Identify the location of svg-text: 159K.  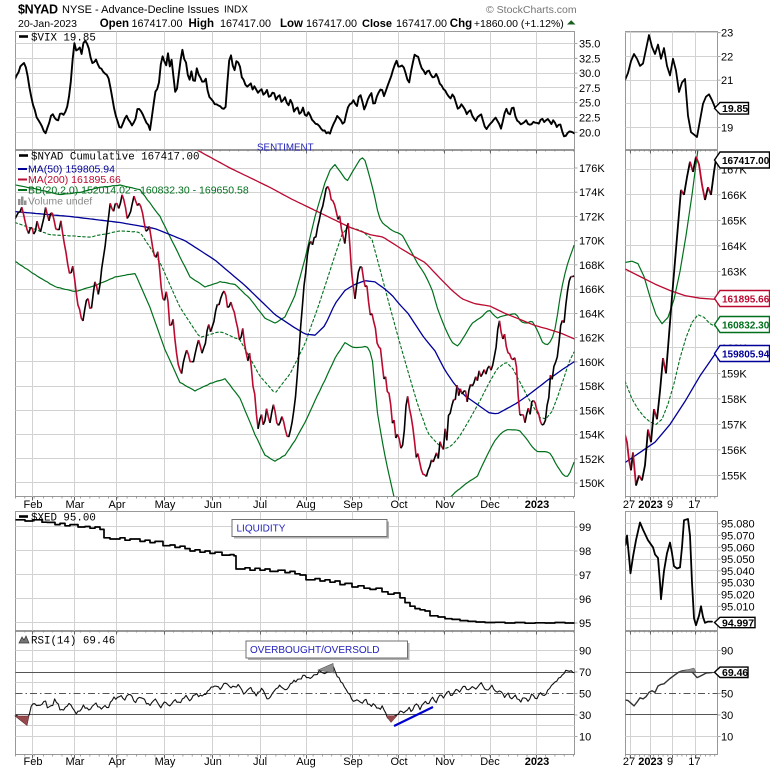
(734, 374).